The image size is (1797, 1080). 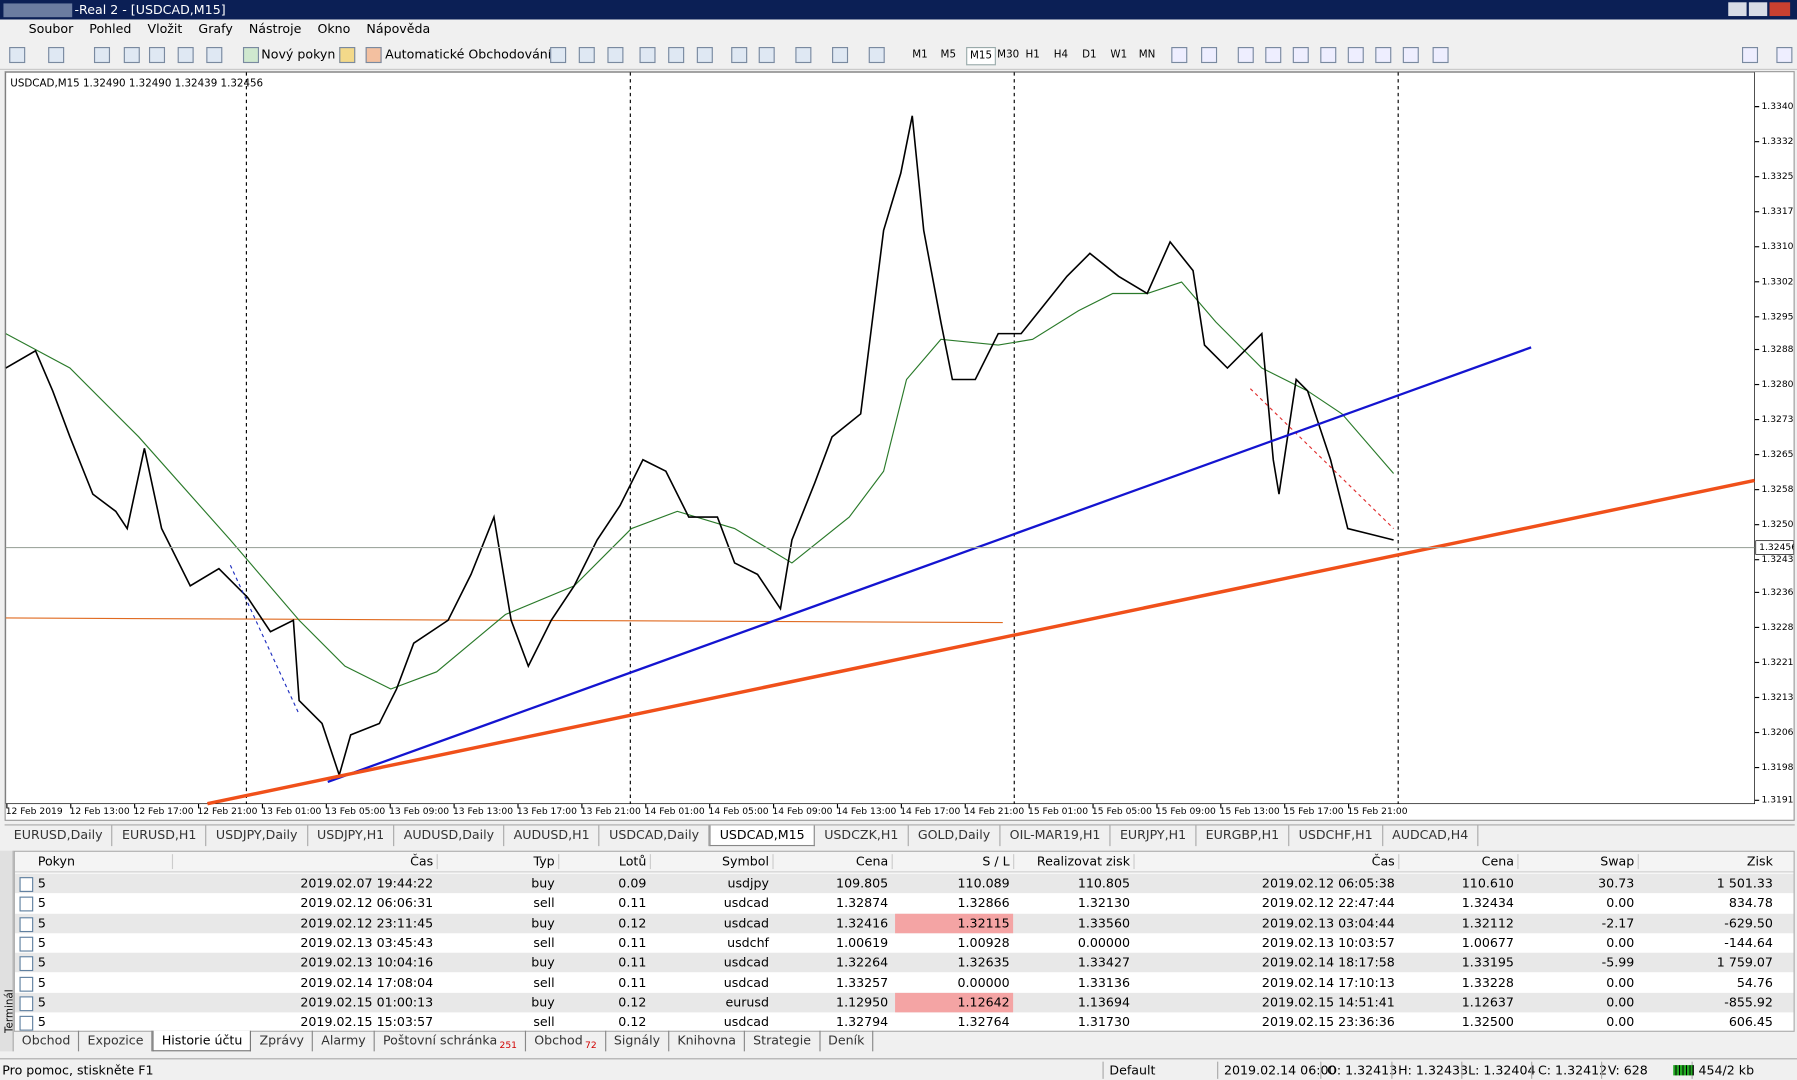 What do you see at coordinates (344, 1041) in the screenshot?
I see `terminal-tab: Alarmy` at bounding box center [344, 1041].